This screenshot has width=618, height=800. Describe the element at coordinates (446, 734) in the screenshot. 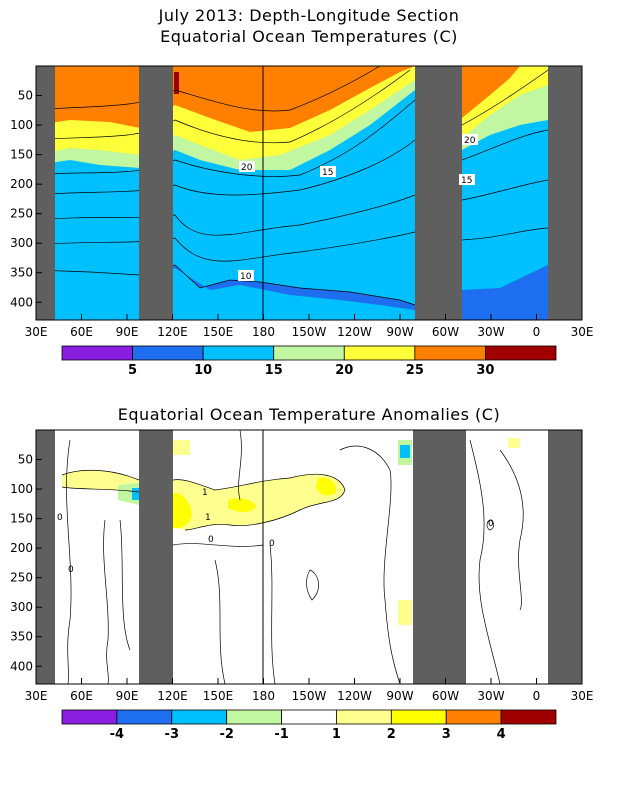

I see `colorbar-label: 3` at that location.